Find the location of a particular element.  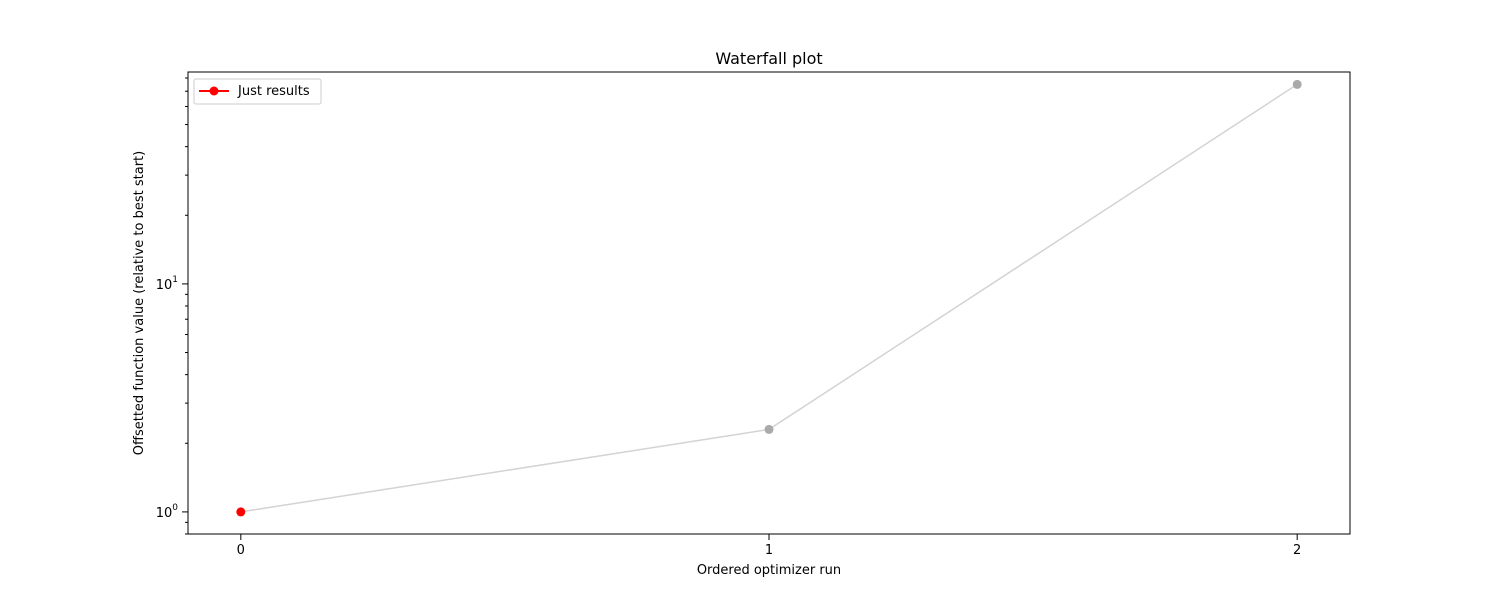

chart-title: Waterfall plot is located at coordinates (768, 58).